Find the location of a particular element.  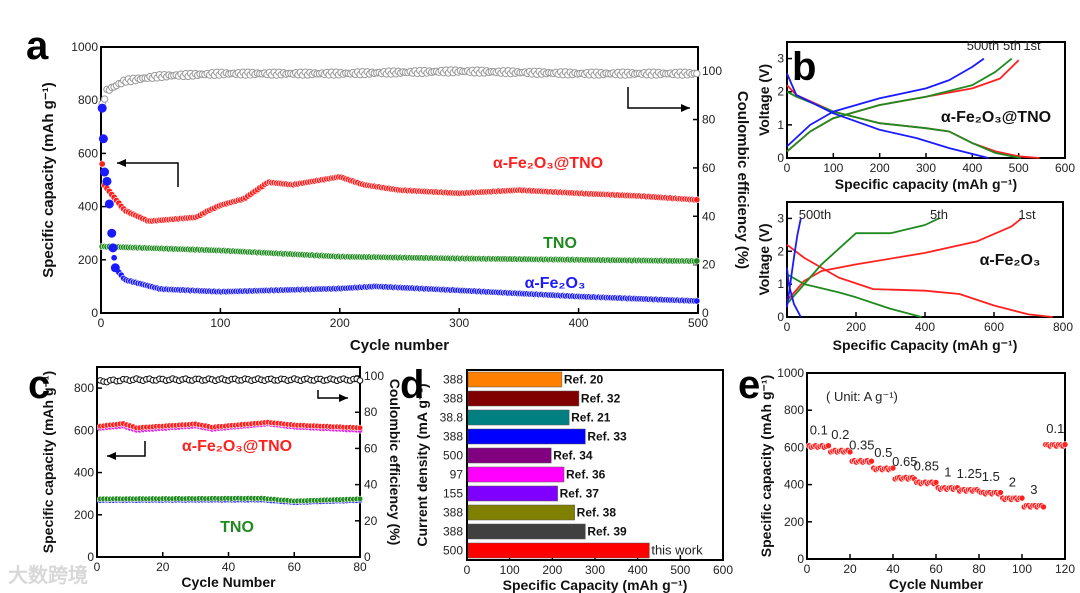

bar-label: this work is located at coordinates (677, 550).